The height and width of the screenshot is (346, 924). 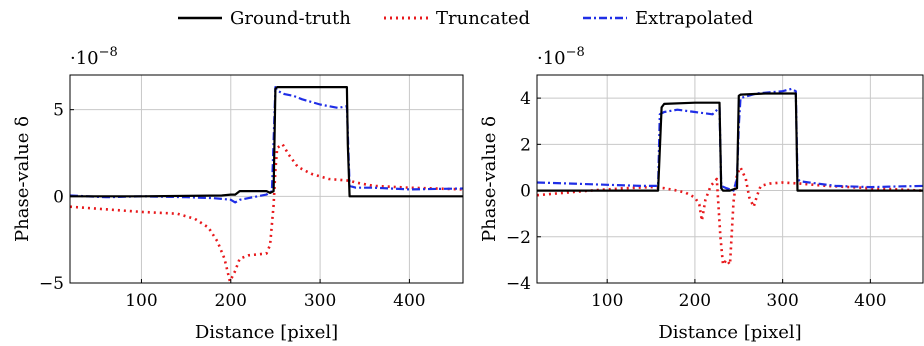 I want to click on legend-label-1: Truncated, so click(x=483, y=18).